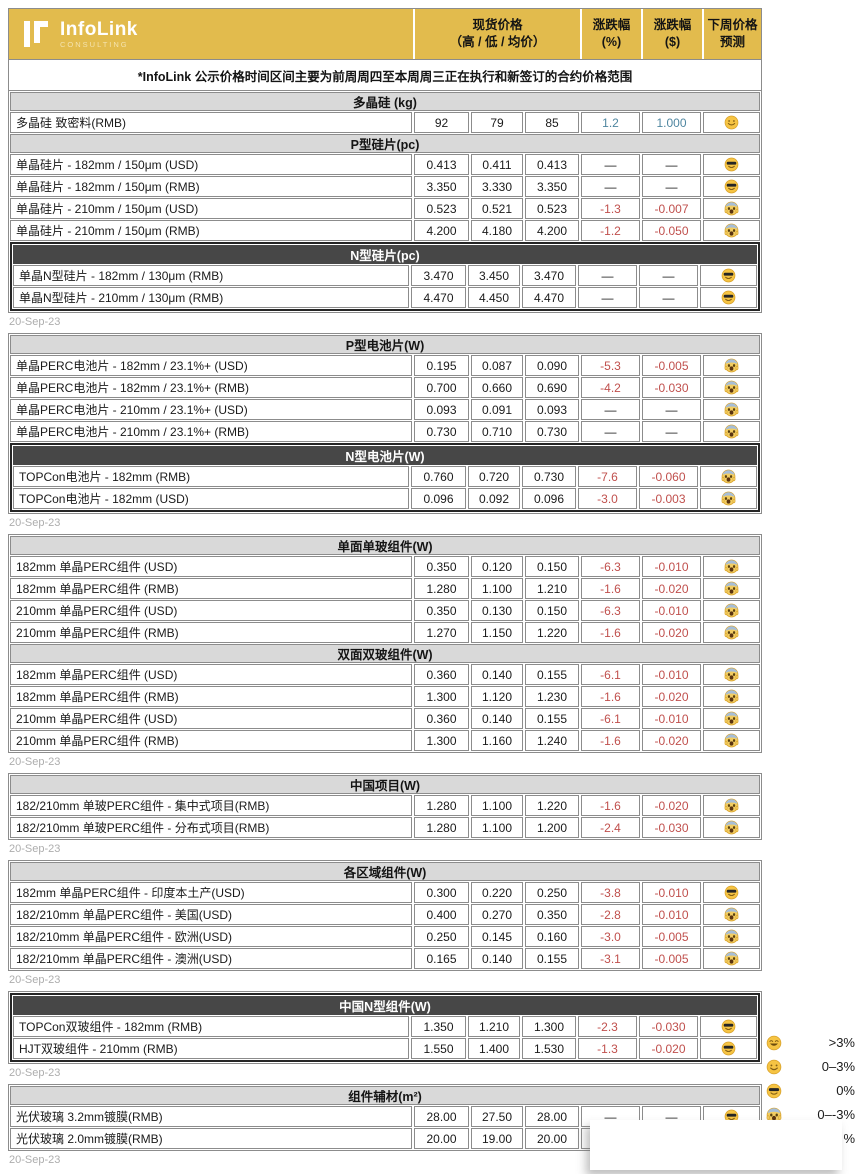  Describe the element at coordinates (838, 1066) in the screenshot. I see `legend-label: 0–3%` at that location.